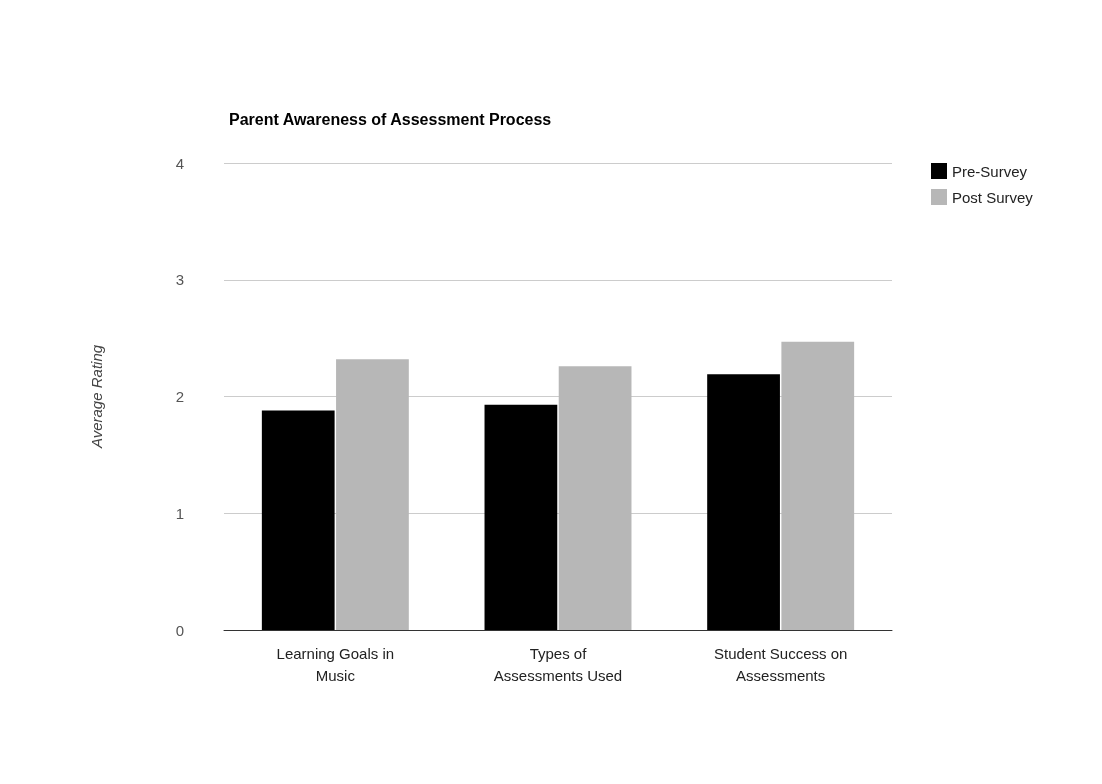  I want to click on y-tick-label: 2, so click(179, 396).